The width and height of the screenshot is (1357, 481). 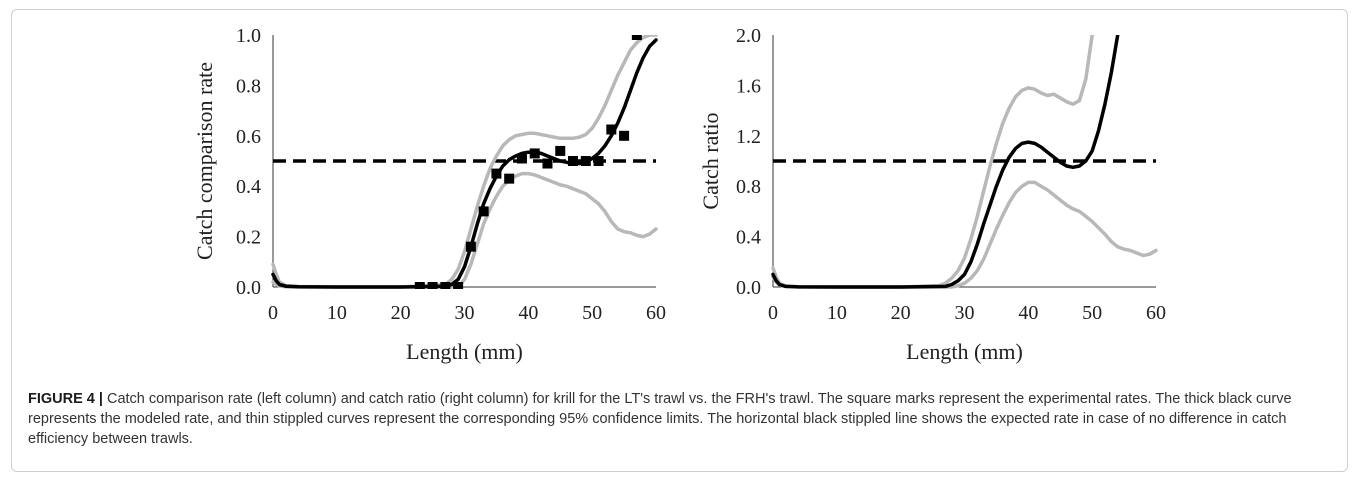 What do you see at coordinates (748, 86) in the screenshot?
I see `y-tick-label: 1.6` at bounding box center [748, 86].